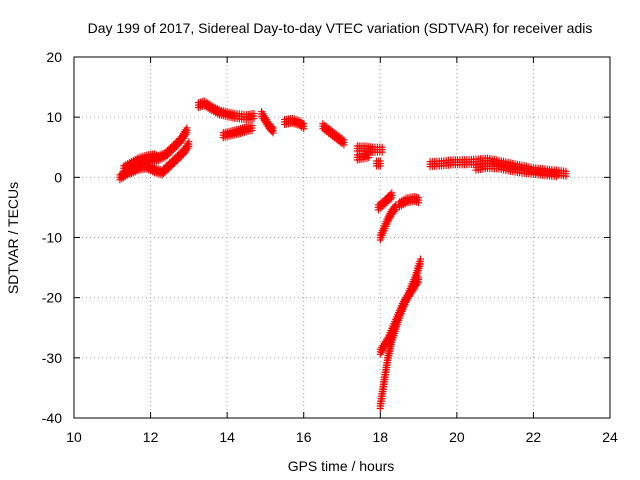 This screenshot has width=640, height=480. What do you see at coordinates (141, 162) in the screenshot?
I see `series-track-c` at bounding box center [141, 162].